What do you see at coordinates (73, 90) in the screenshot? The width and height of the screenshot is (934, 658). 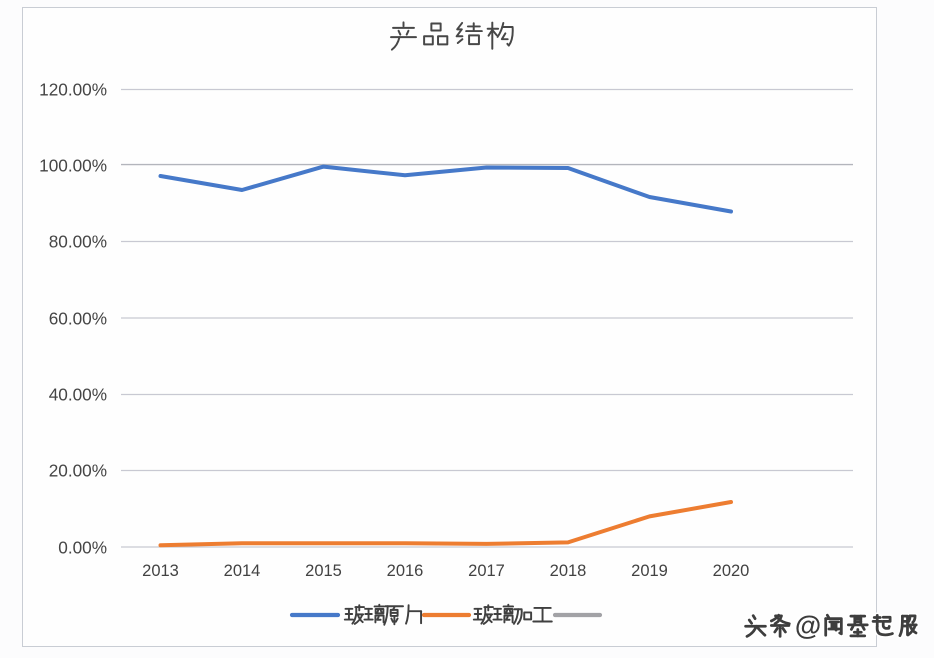 I see `svg-text: 120.00%` at bounding box center [73, 90].